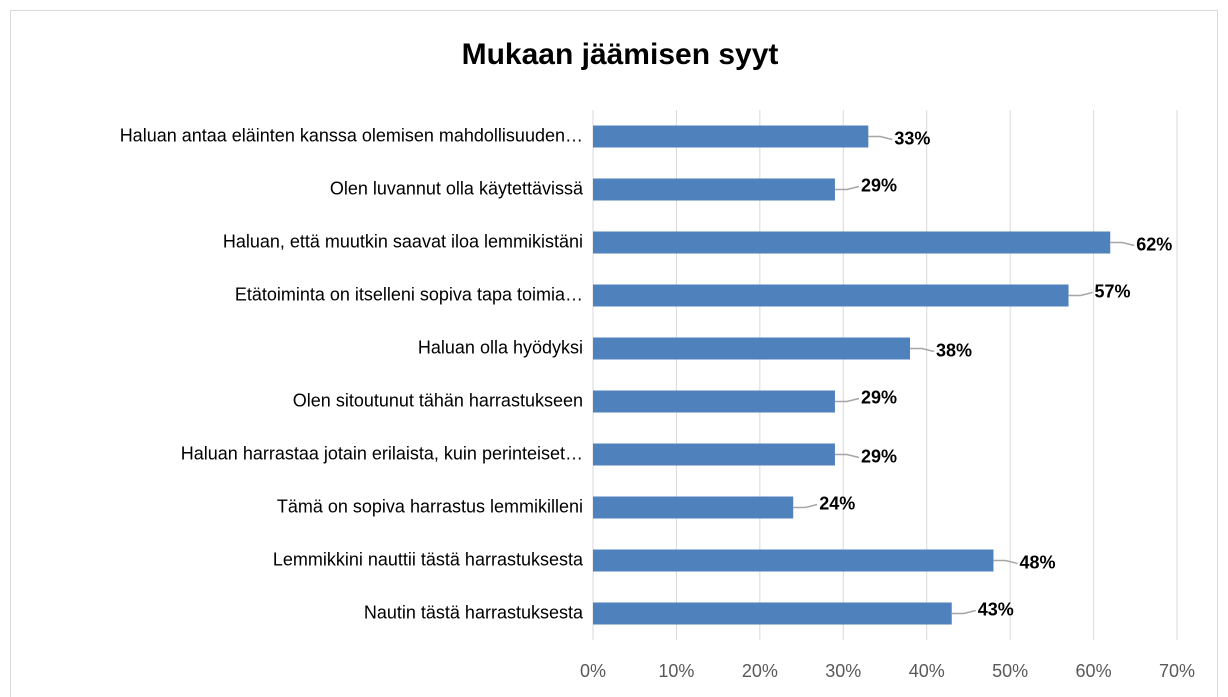 The image size is (1228, 697). Describe the element at coordinates (593, 671) in the screenshot. I see `x-tick-label: 0%` at that location.